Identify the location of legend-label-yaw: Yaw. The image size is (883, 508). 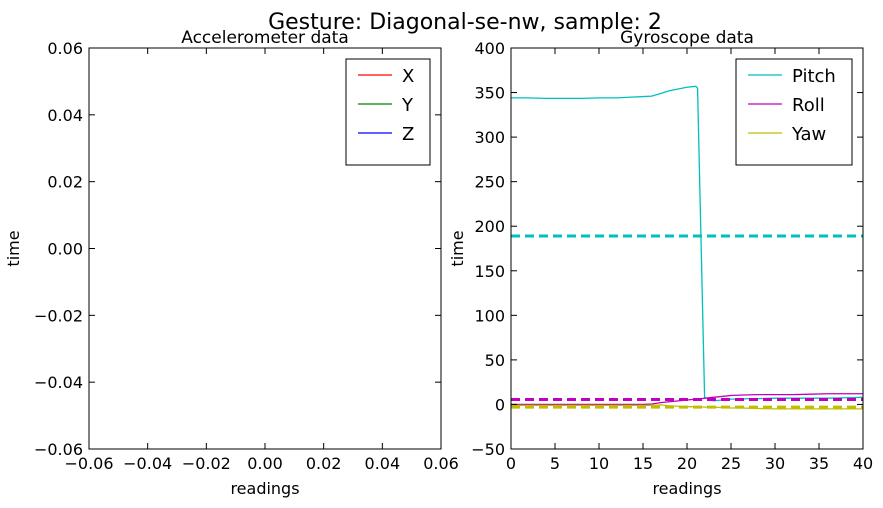
(808, 134).